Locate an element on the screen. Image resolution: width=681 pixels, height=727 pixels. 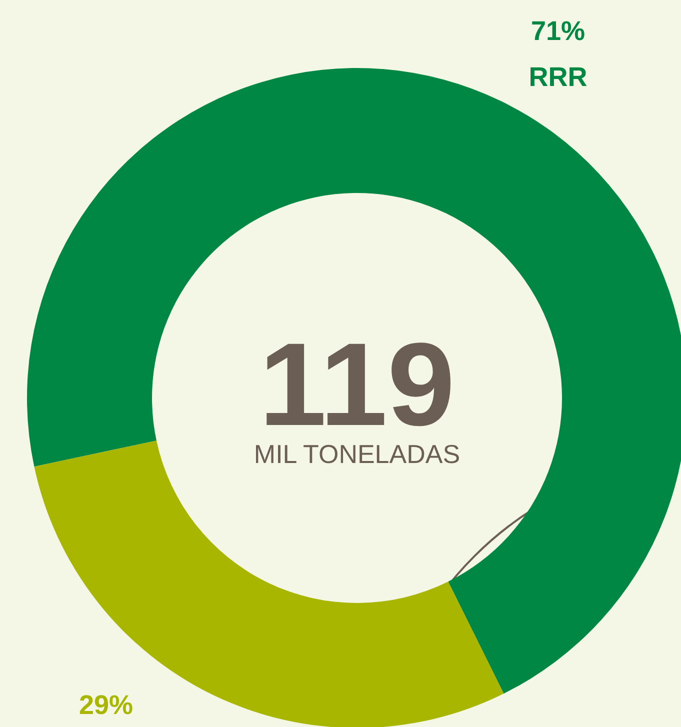
data-label: 71% is located at coordinates (558, 31).